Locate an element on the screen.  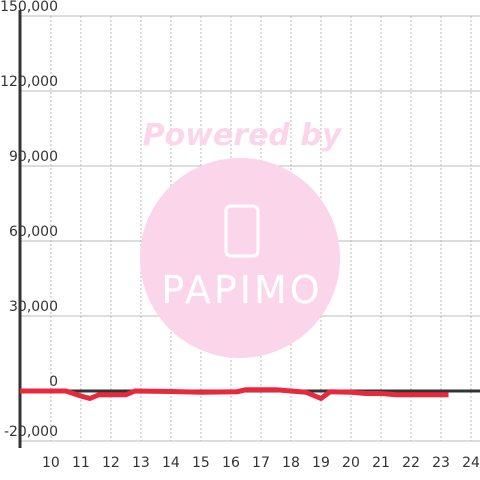
y-tick-label: 90,000 is located at coordinates (33, 157).